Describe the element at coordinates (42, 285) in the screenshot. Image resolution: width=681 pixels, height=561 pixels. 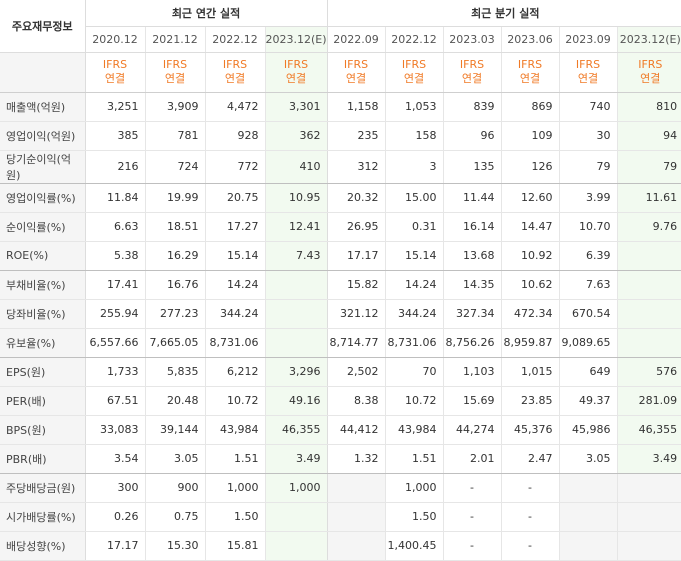
I see `row-label: 부채비율(%)` at that location.